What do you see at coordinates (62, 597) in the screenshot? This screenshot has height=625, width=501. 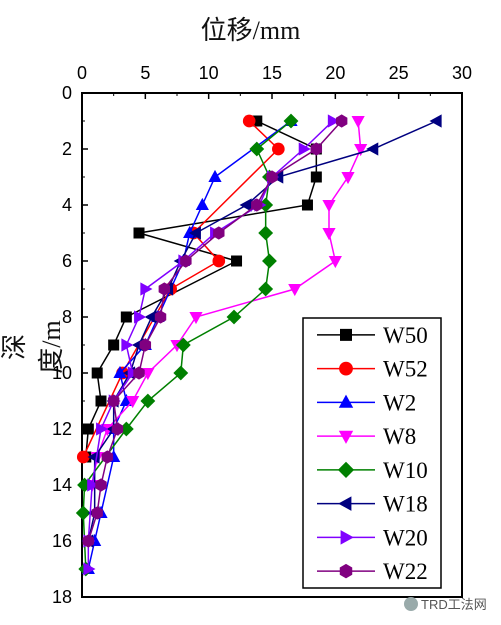 I see `y-tick-label: 18` at bounding box center [62, 597].